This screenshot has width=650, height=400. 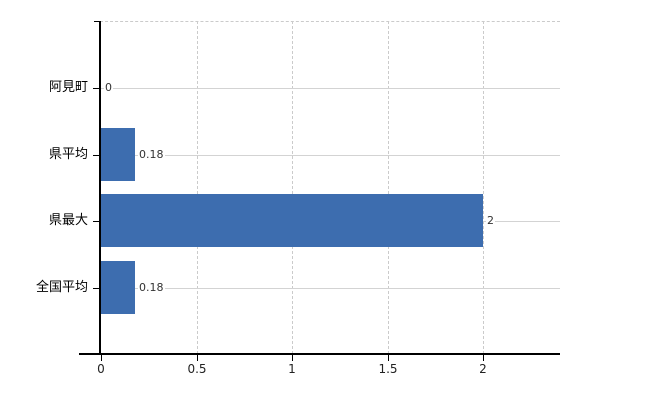 I want to click on x-axis-line, so click(x=319, y=354).